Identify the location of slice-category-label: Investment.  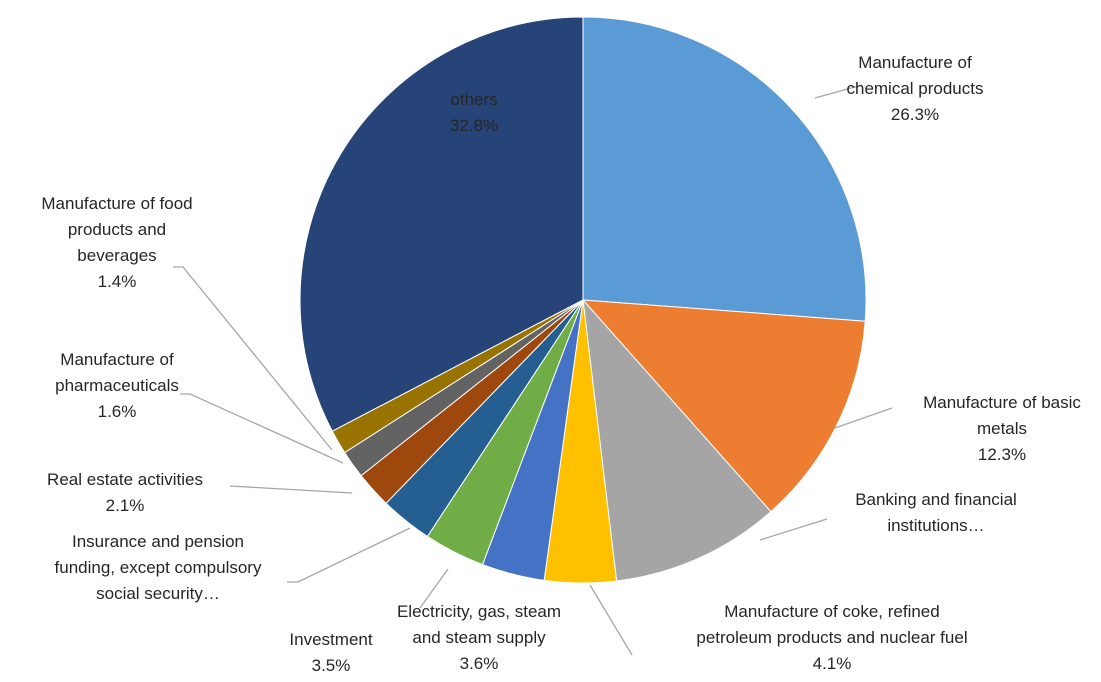
(330, 639).